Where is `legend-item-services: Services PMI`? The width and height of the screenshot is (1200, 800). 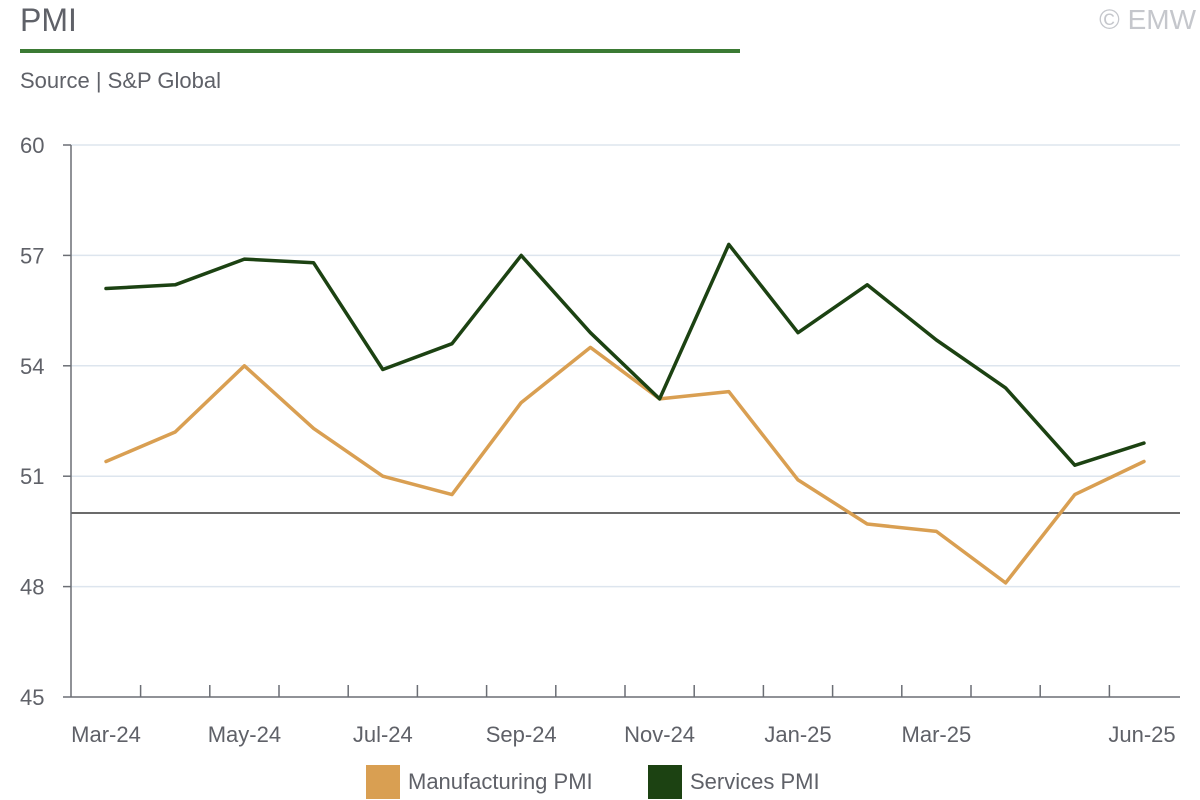 legend-item-services: Services PMI is located at coordinates (734, 782).